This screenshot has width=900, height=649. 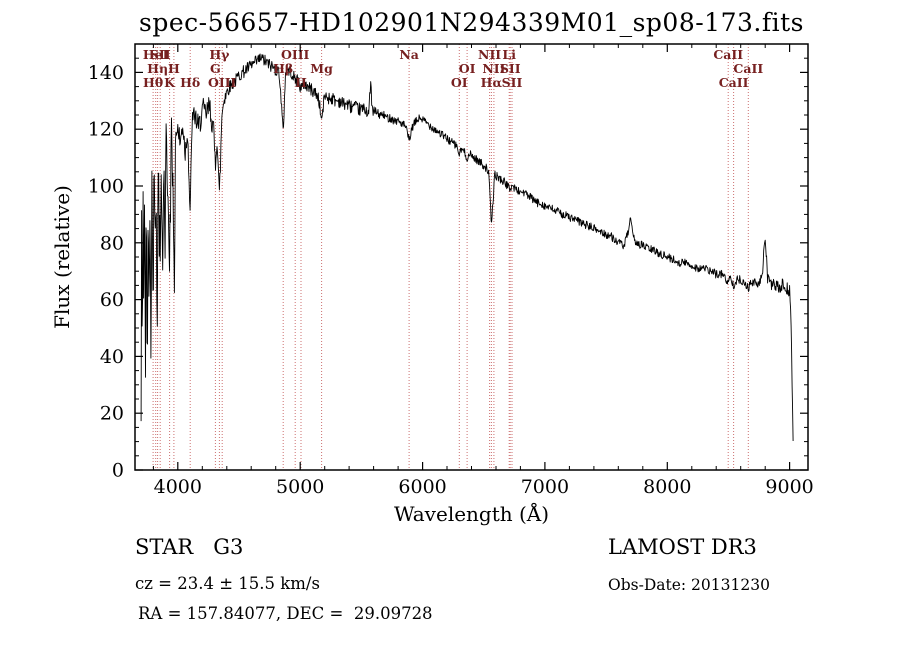 What do you see at coordinates (471, 514) in the screenshot?
I see `x-axis-label: Wavelength (Å)` at bounding box center [471, 514].